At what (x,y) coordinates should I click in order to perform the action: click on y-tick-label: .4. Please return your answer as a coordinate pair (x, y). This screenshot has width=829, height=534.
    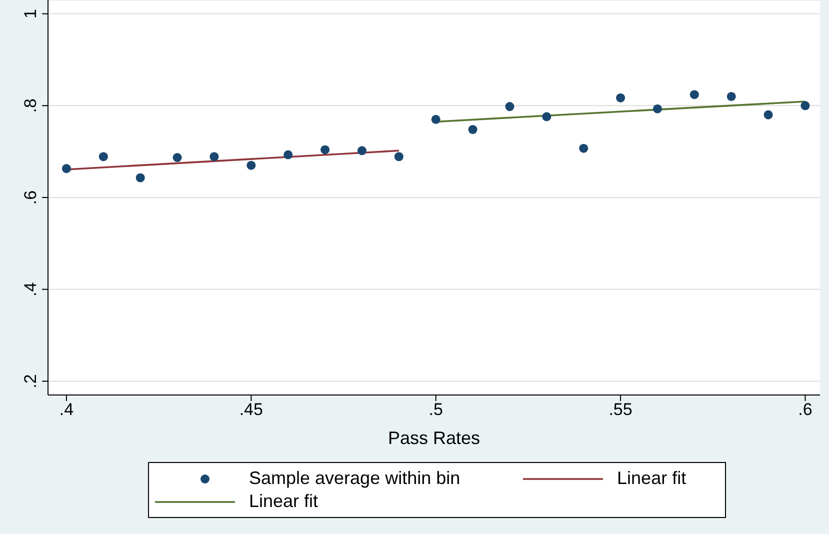
    Looking at the image, I should click on (30, 289).